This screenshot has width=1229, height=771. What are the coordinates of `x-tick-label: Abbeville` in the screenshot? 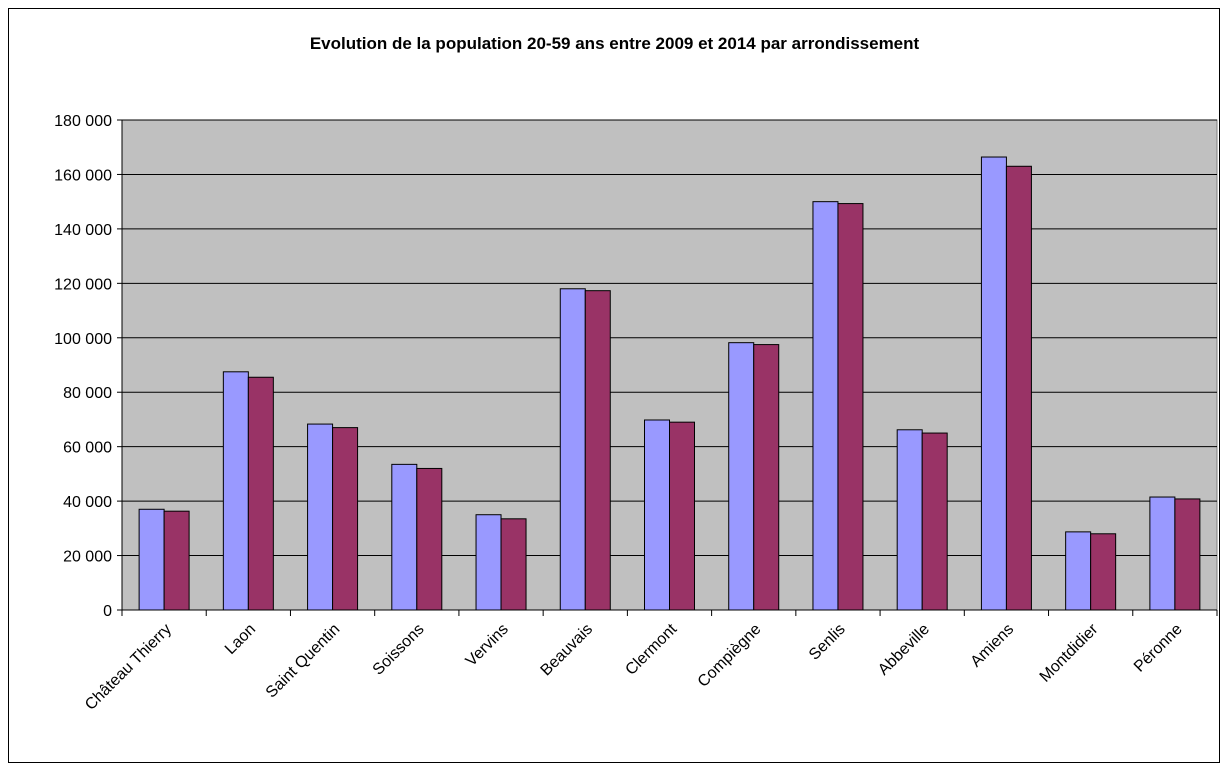 It's located at (904, 650).